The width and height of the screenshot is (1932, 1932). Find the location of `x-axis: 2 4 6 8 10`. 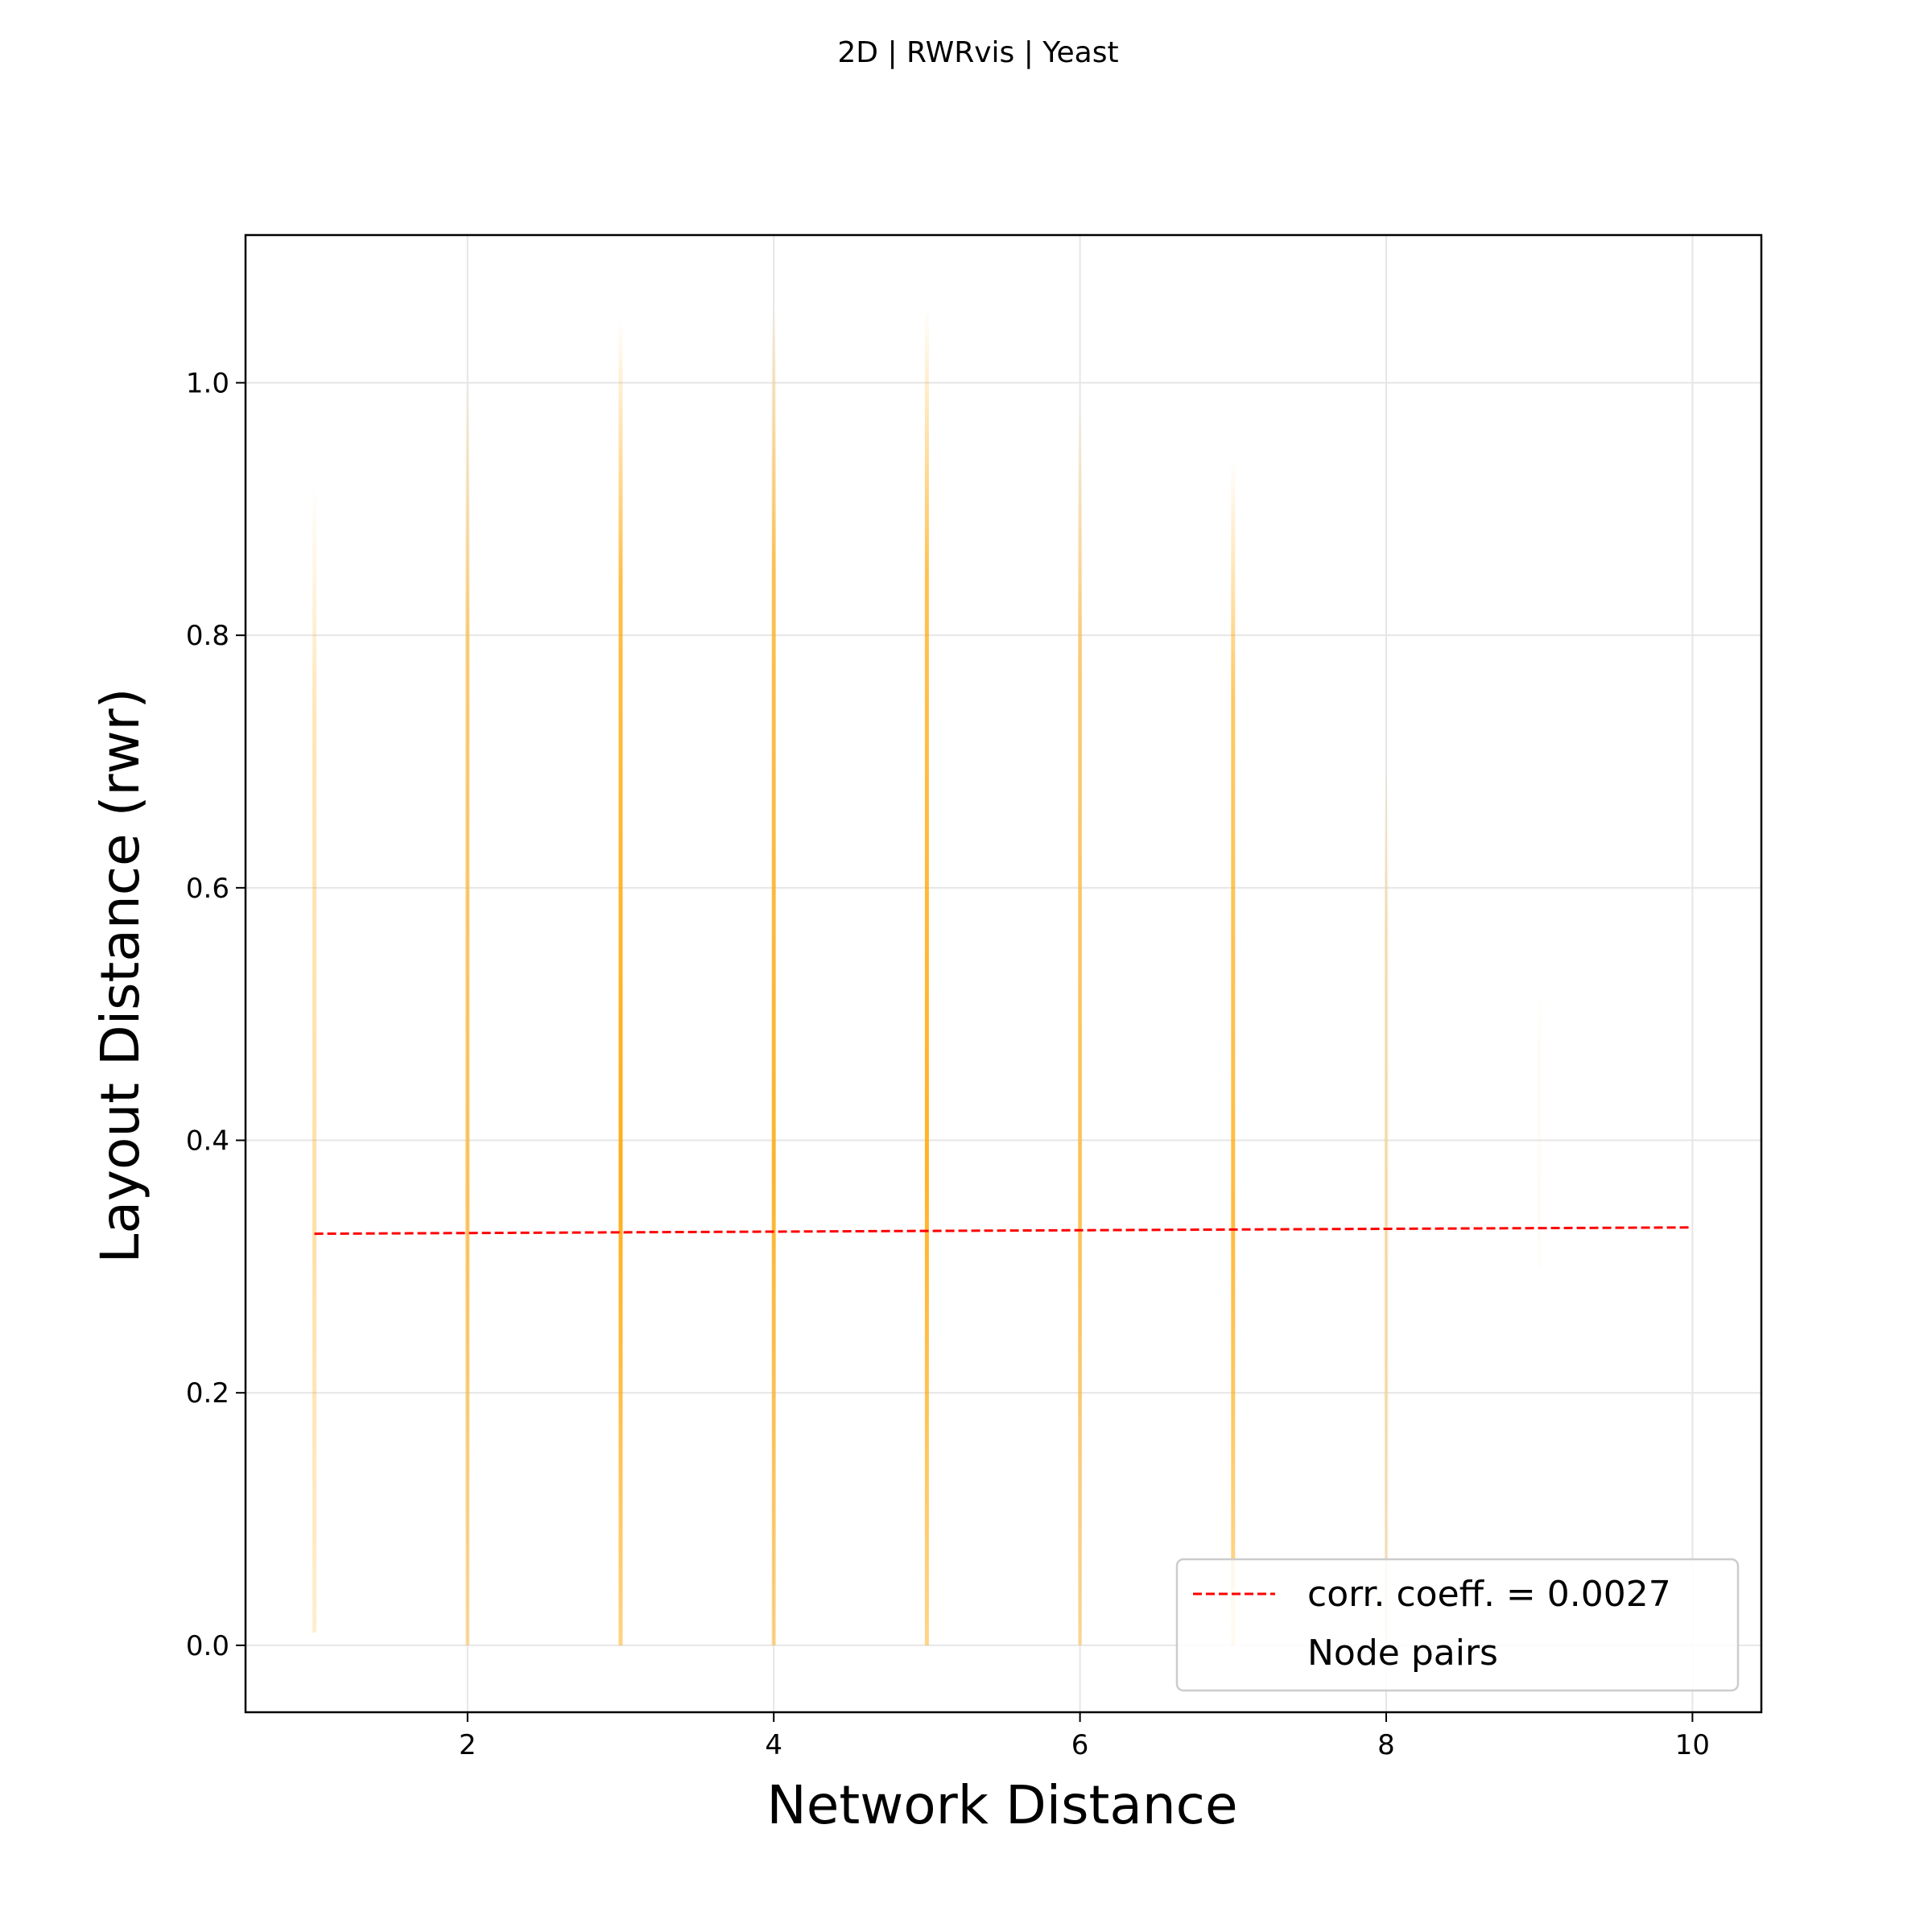

x-axis: 2 4 6 8 10 is located at coordinates (1084, 1736).